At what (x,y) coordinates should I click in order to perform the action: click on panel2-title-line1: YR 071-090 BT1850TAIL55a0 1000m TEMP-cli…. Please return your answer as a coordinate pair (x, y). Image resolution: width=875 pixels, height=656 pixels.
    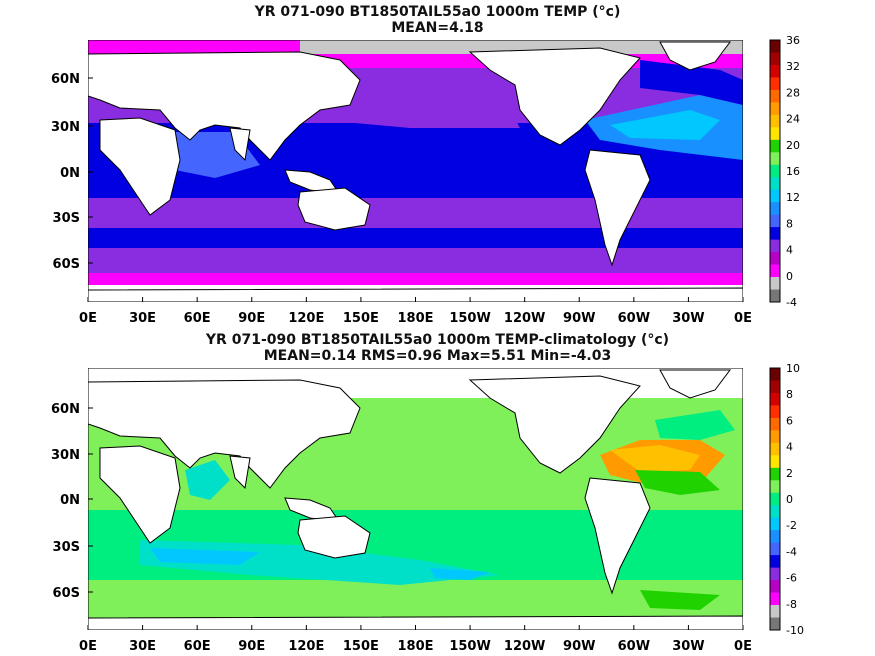
    Looking at the image, I should click on (437, 340).